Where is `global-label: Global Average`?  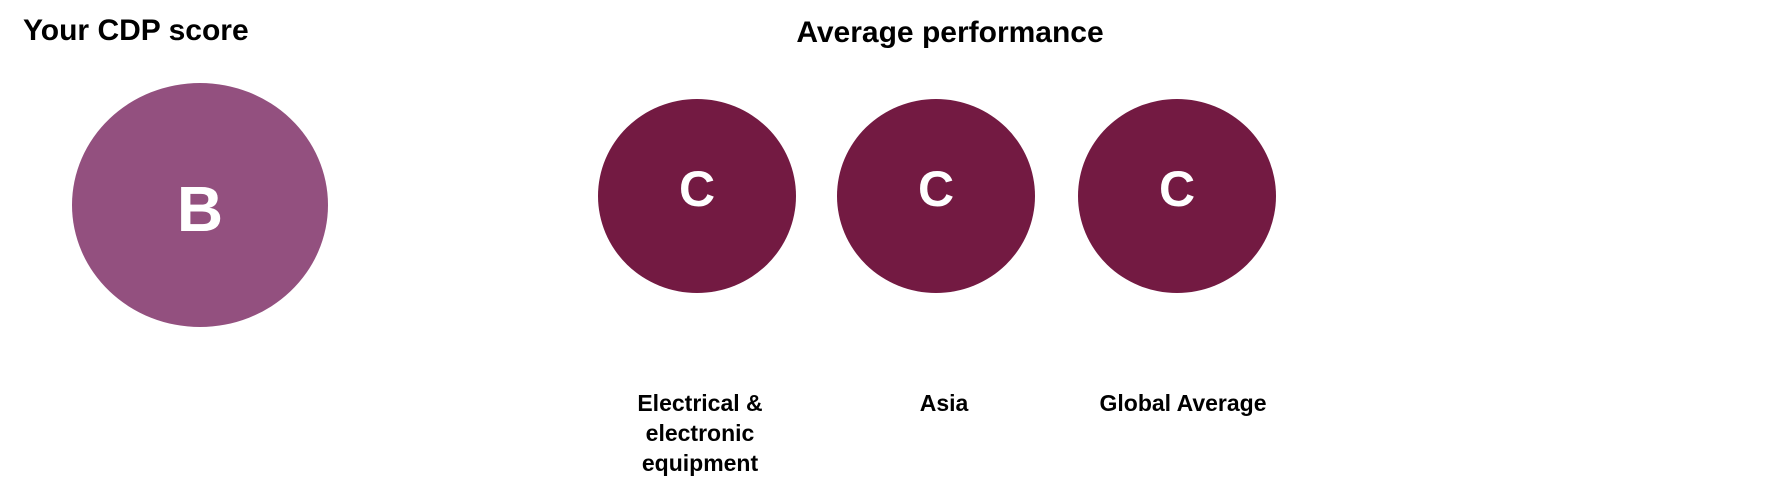 global-label: Global Average is located at coordinates (1183, 403).